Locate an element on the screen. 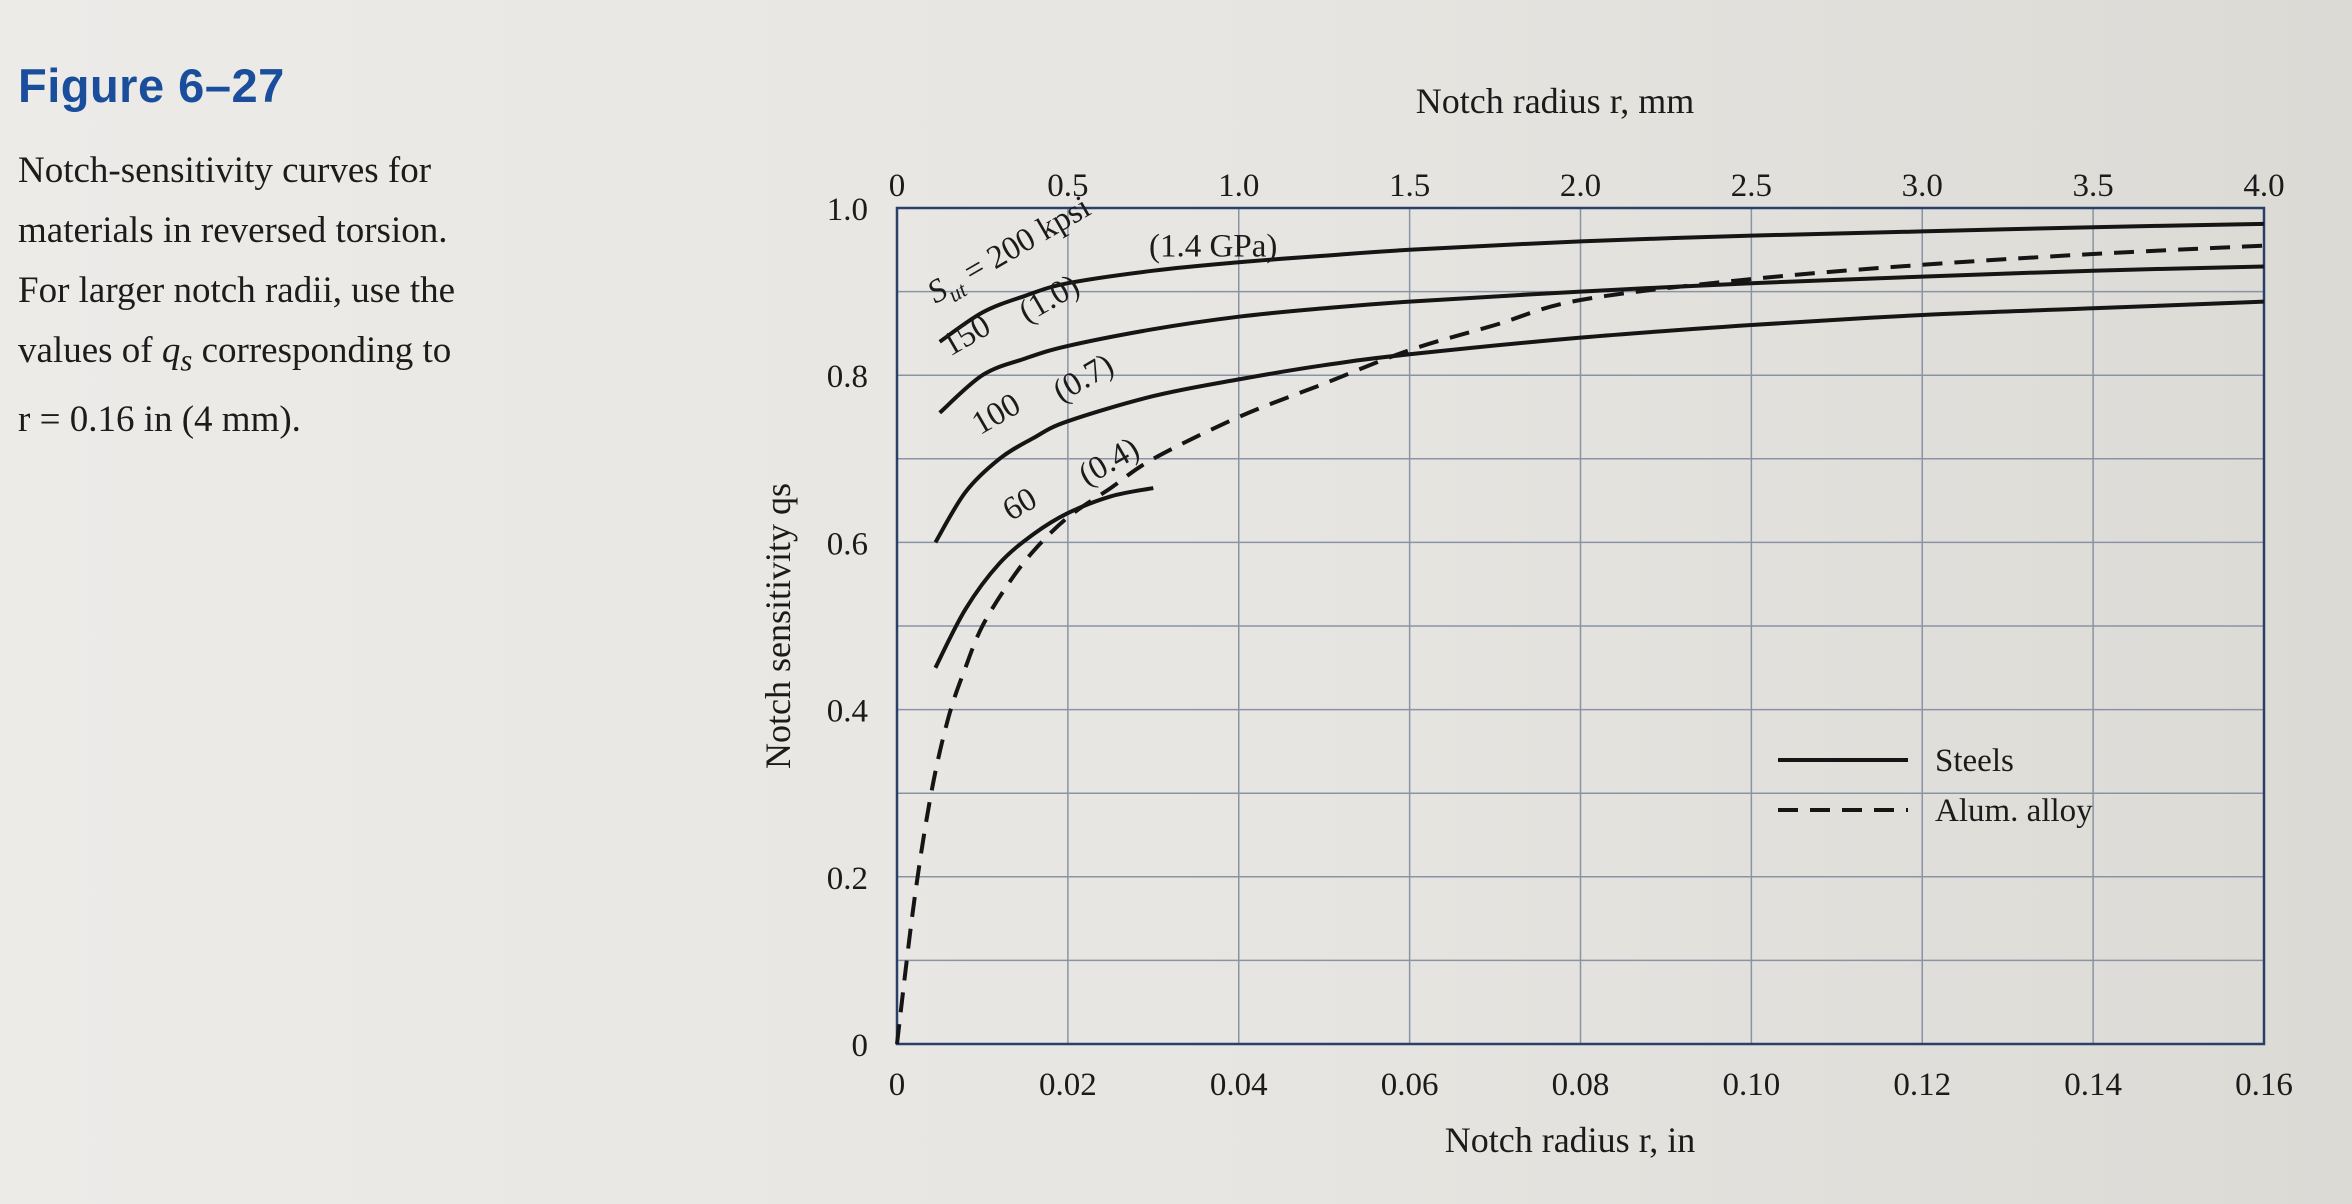 The height and width of the screenshot is (1204, 2352). curve-label-0-7: (0.7) is located at coordinates (1083, 378).